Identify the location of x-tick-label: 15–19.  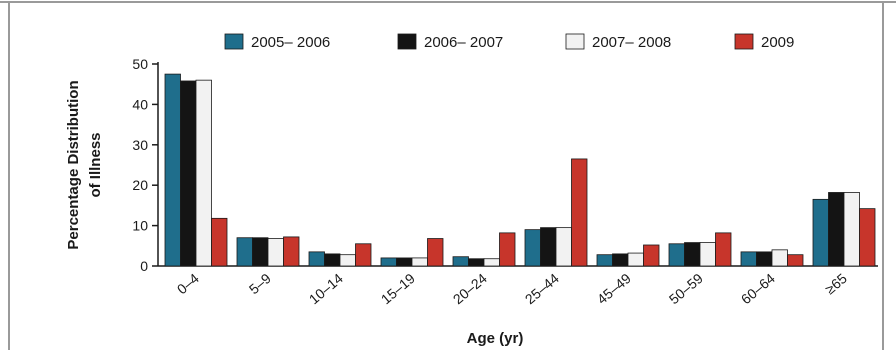
(398, 288).